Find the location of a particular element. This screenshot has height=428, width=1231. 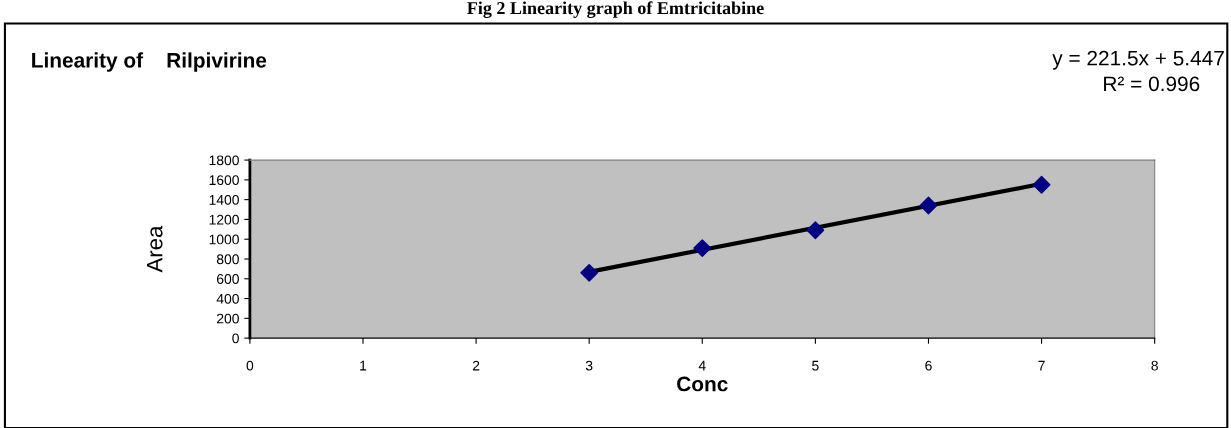

x-tick-label: 5 is located at coordinates (815, 365).